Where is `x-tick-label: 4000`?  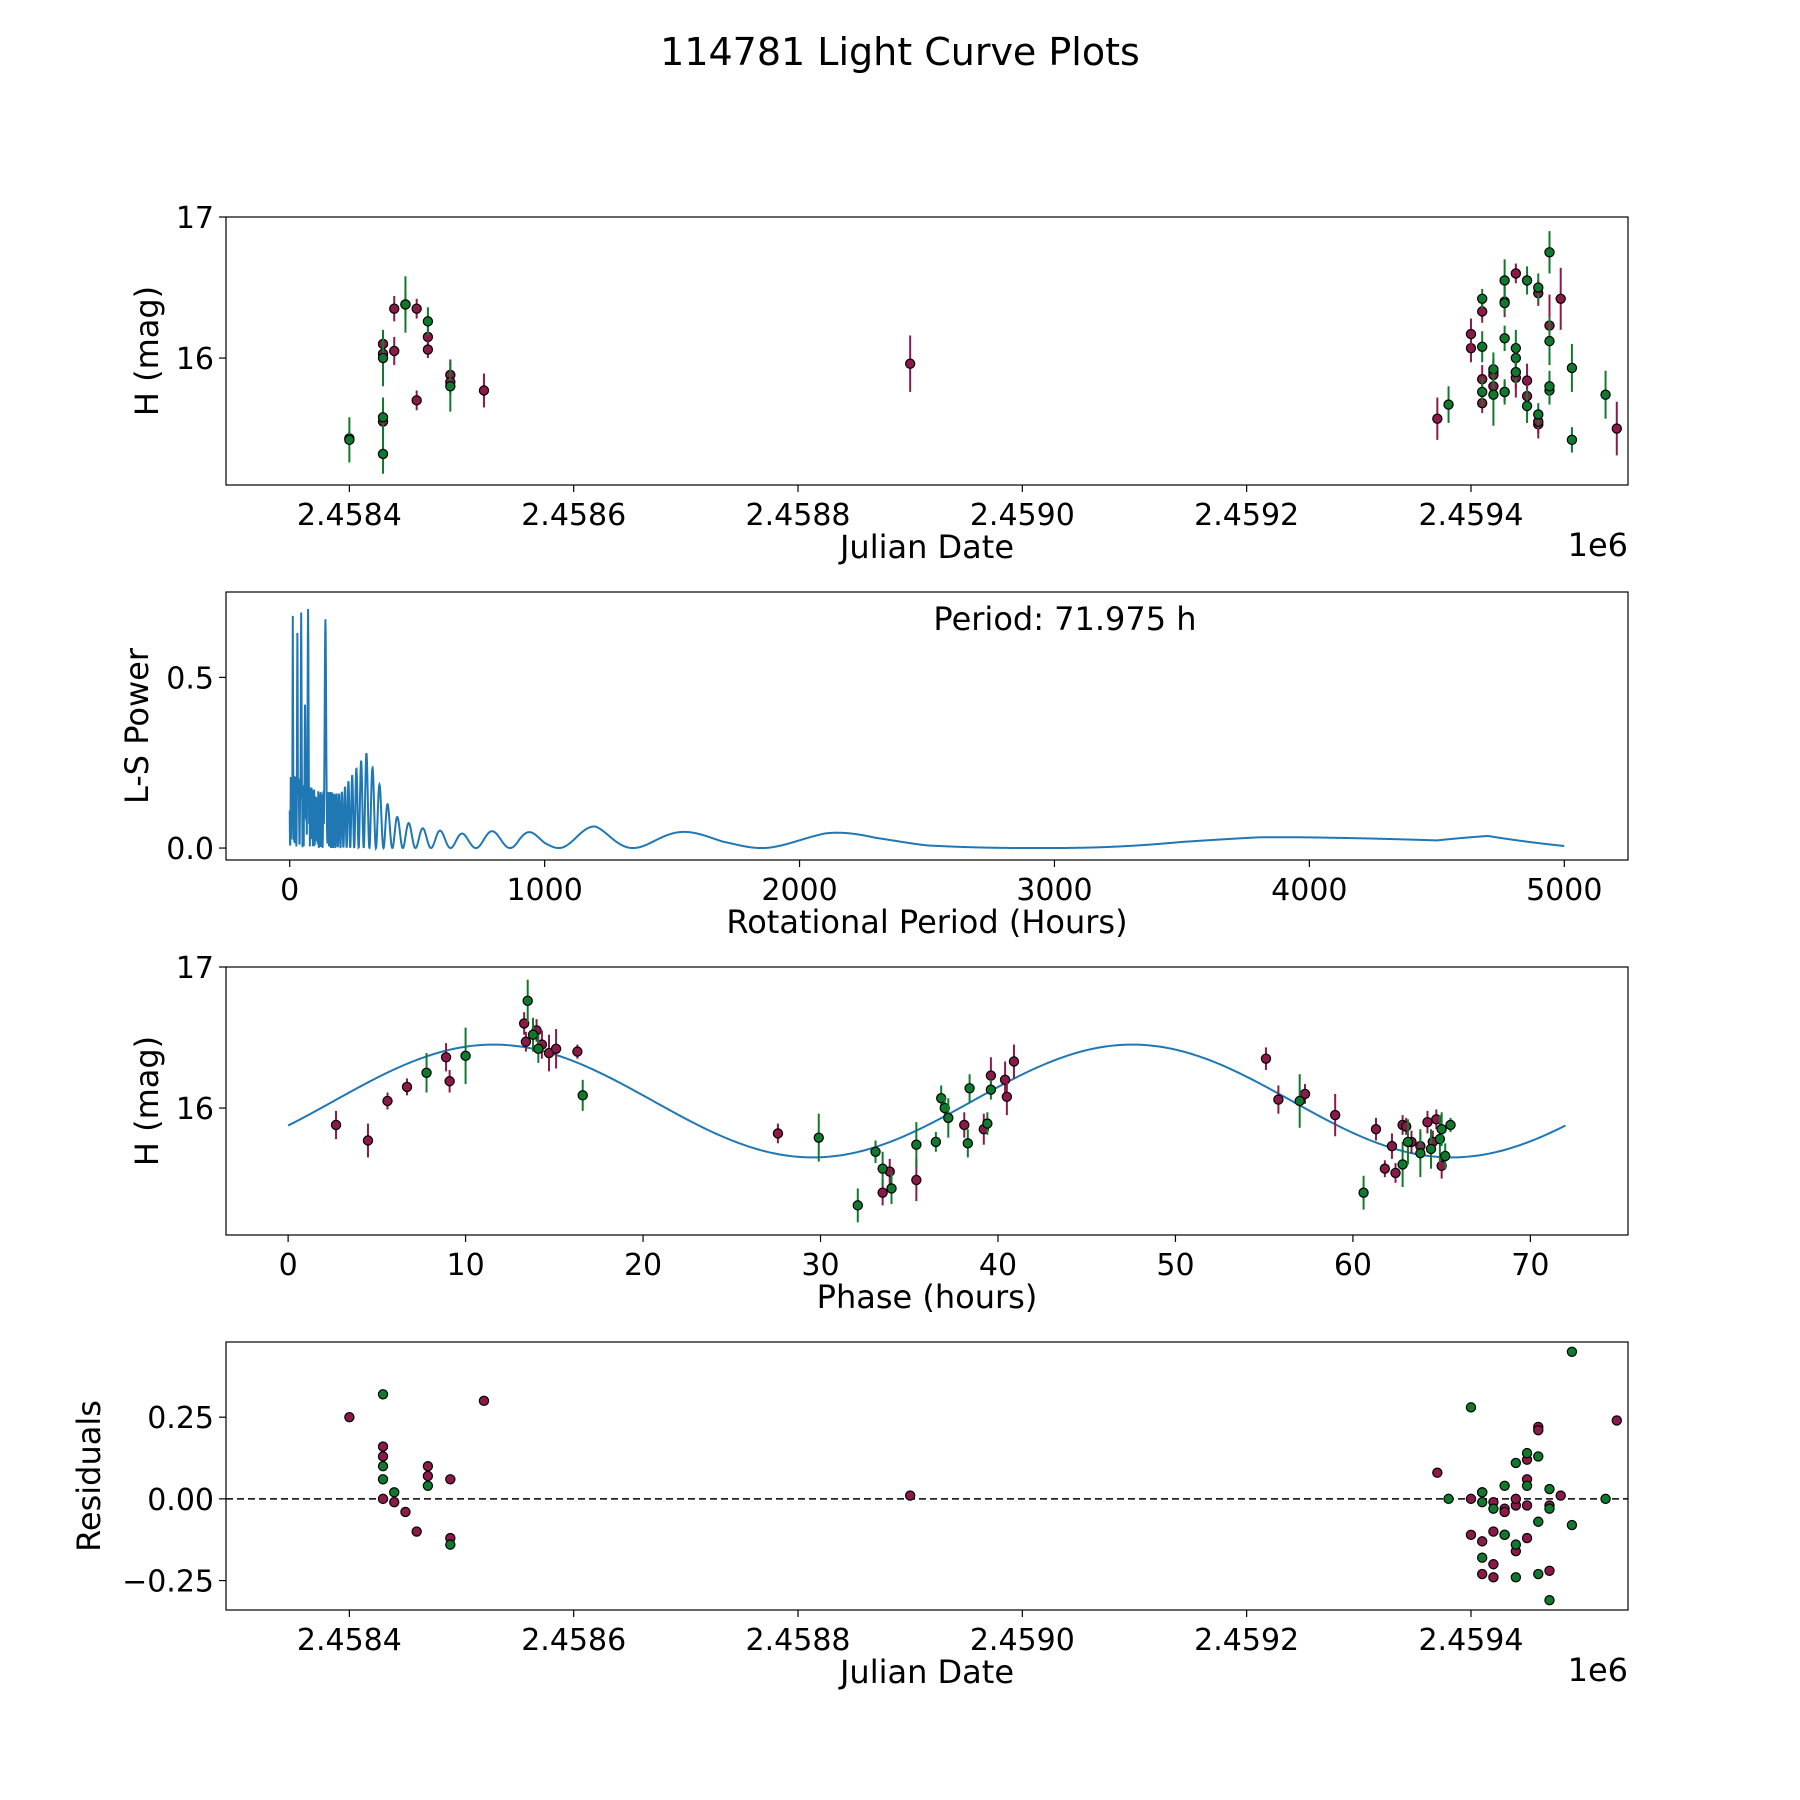 x-tick-label: 4000 is located at coordinates (1309, 890).